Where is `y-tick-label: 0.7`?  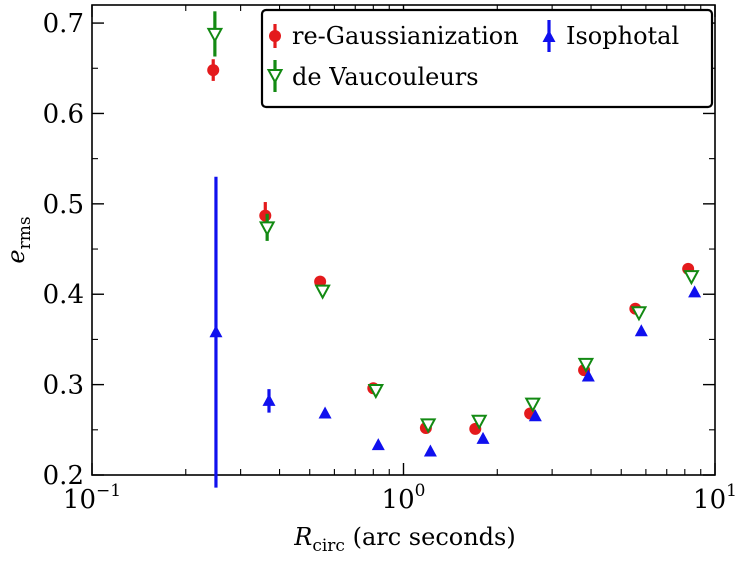
y-tick-label: 0.7 is located at coordinates (63, 24).